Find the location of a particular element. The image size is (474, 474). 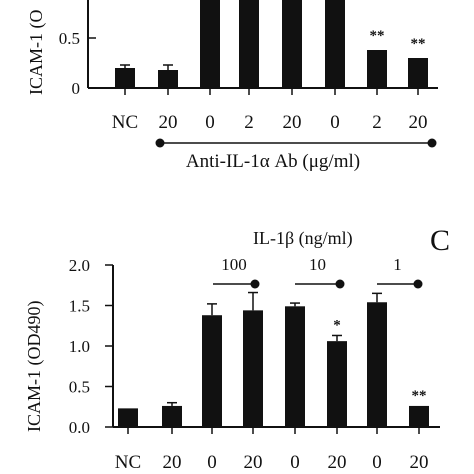

panel-c-y-axis-label: ICAM-1 (OD490) is located at coordinates (34, 366).